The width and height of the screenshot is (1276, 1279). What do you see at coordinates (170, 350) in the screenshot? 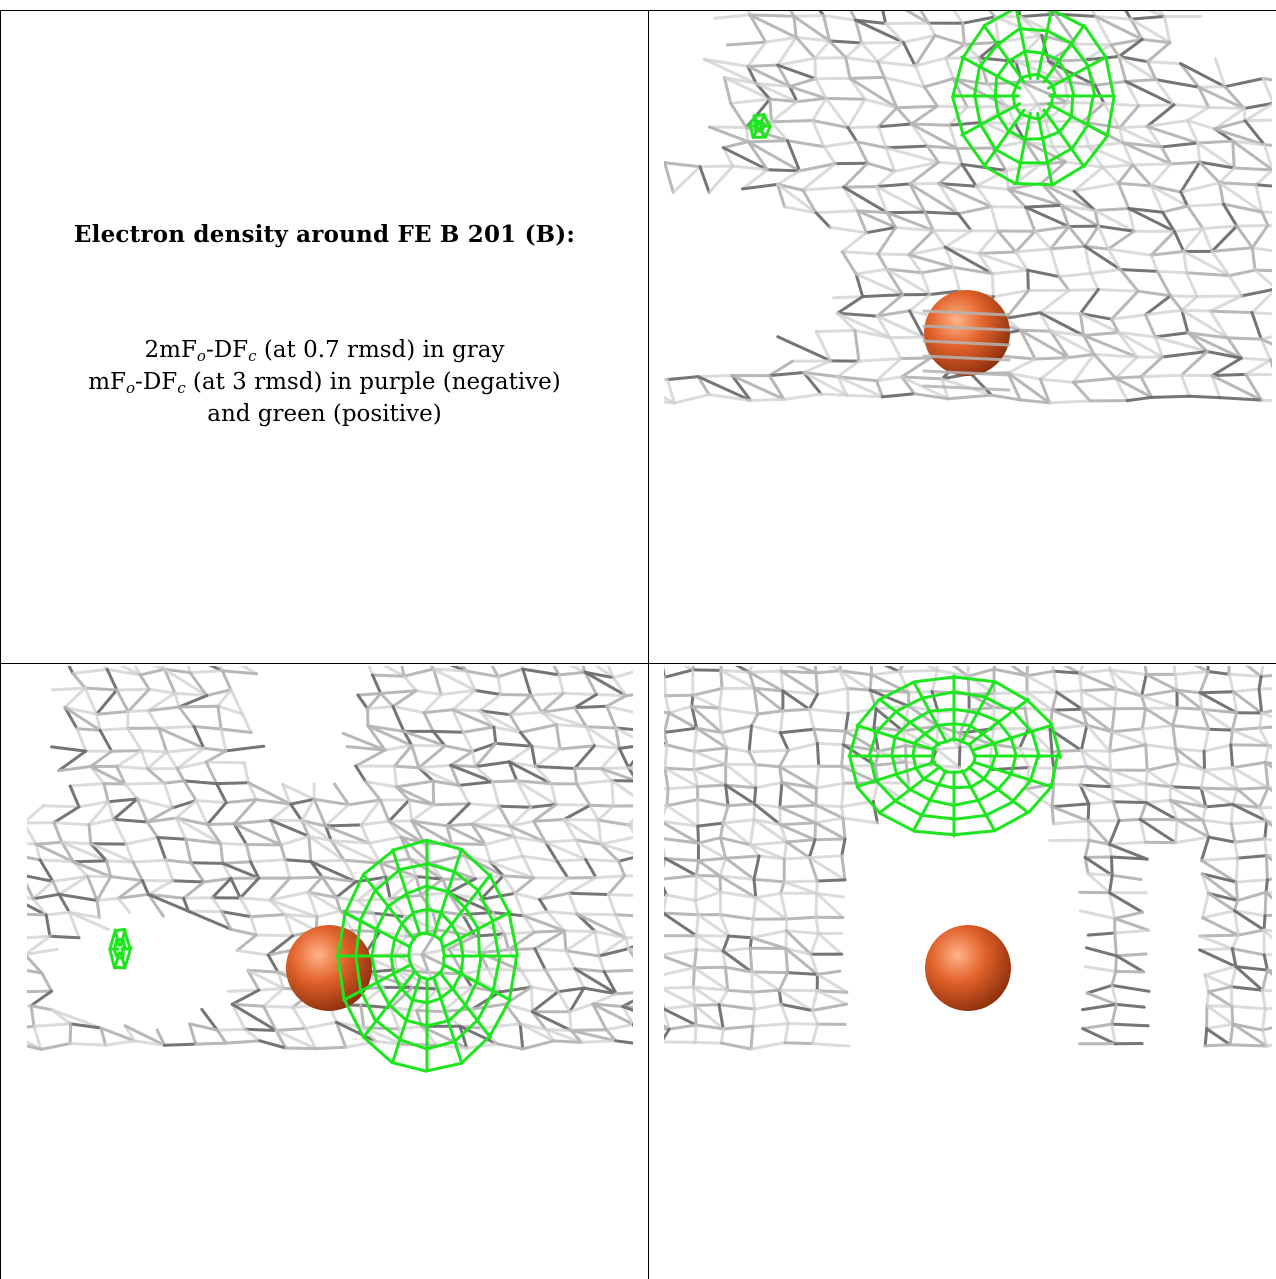
I see `legend-line-2fofc-a: 2mF` at bounding box center [170, 350].